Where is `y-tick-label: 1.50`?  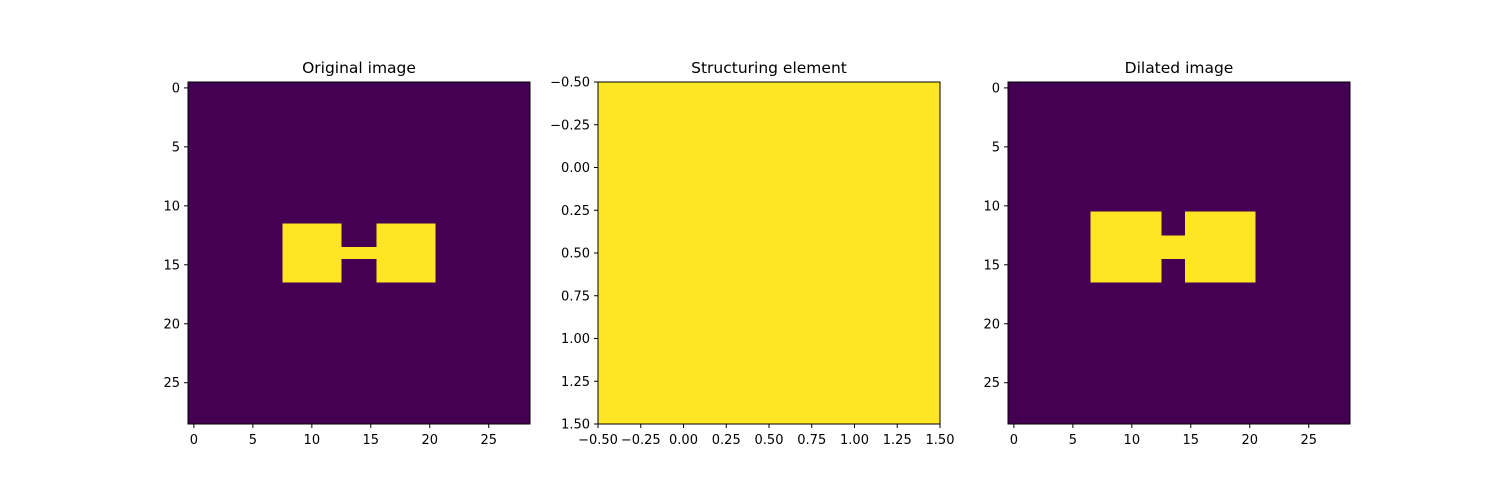
y-tick-label: 1.50 is located at coordinates (575, 425).